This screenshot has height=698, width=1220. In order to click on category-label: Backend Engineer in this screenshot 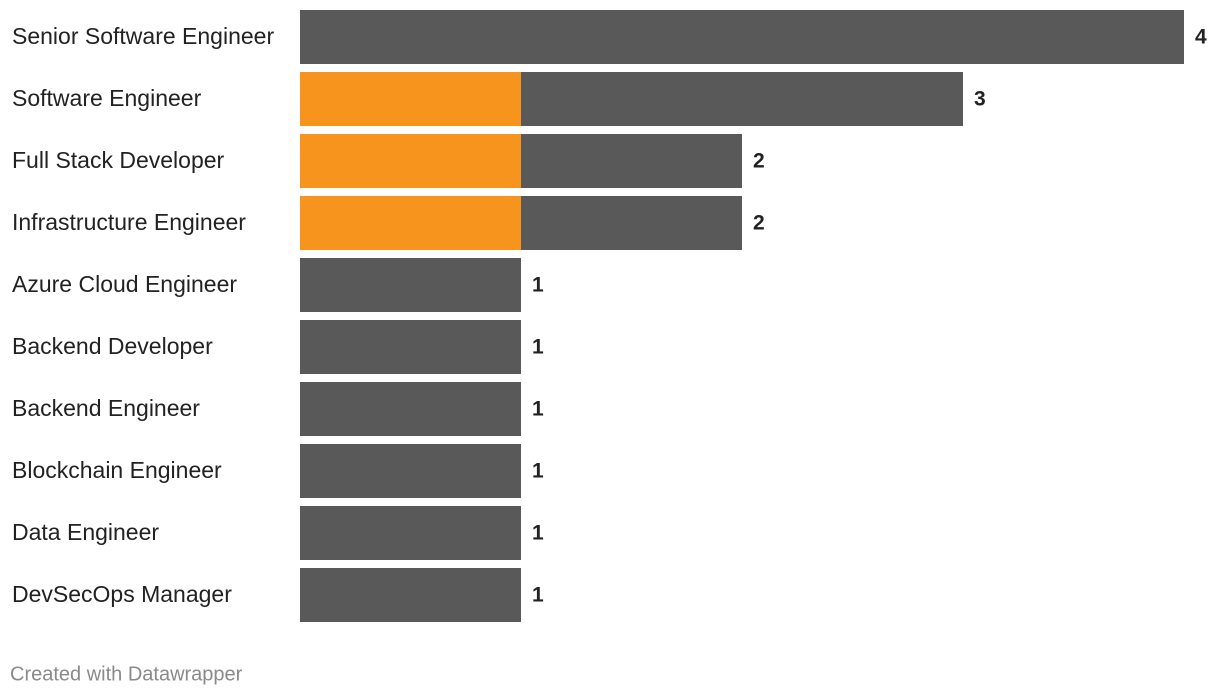, I will do `click(106, 408)`.